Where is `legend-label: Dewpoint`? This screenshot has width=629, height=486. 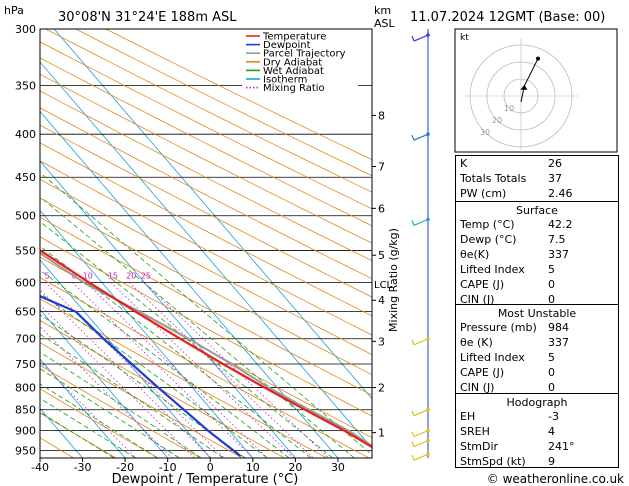
legend-label: Dewpoint is located at coordinates (287, 45).